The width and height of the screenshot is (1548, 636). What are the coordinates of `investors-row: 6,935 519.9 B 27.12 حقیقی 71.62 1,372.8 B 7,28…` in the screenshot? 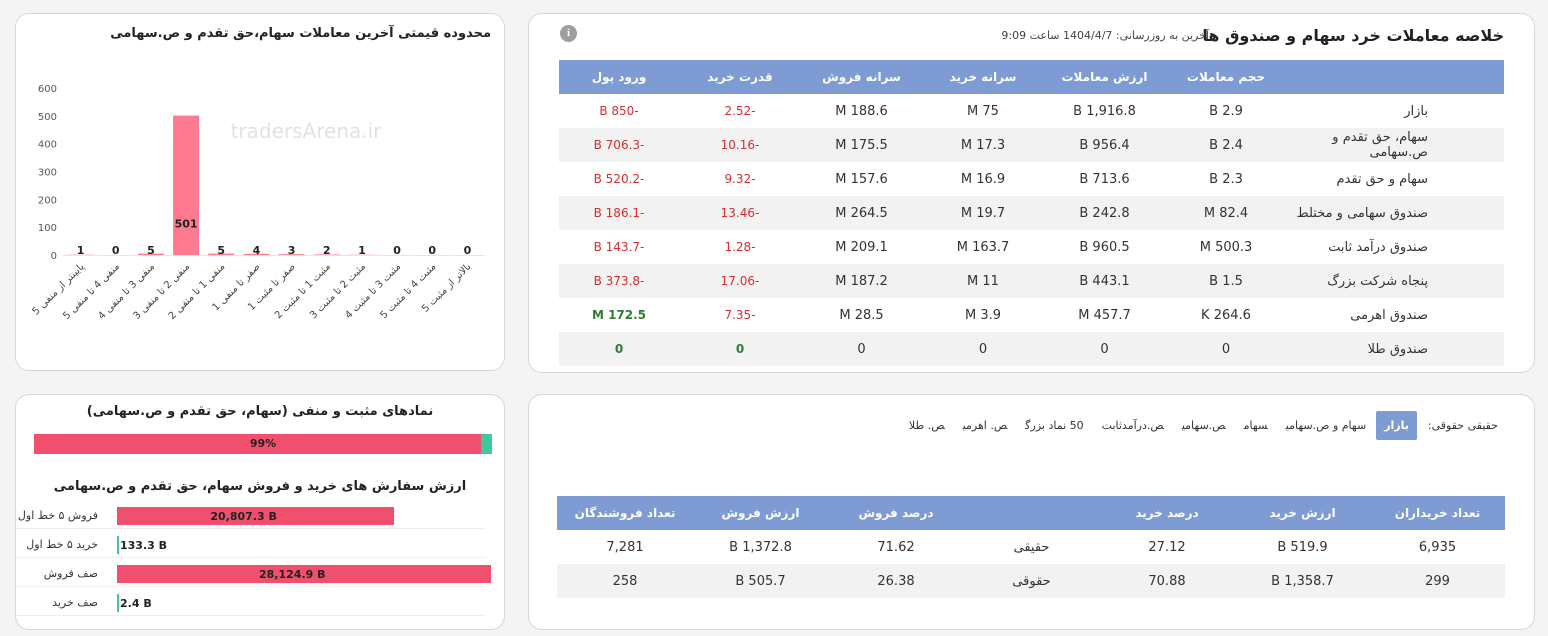 It's located at (1031, 547).